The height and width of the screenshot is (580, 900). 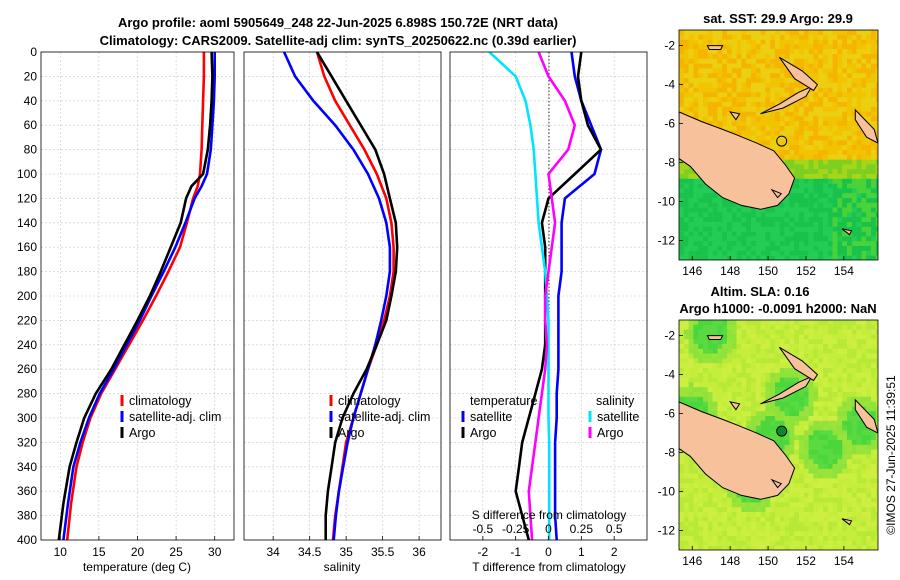 I want to click on series-line-climatology, so click(x=135, y=296).